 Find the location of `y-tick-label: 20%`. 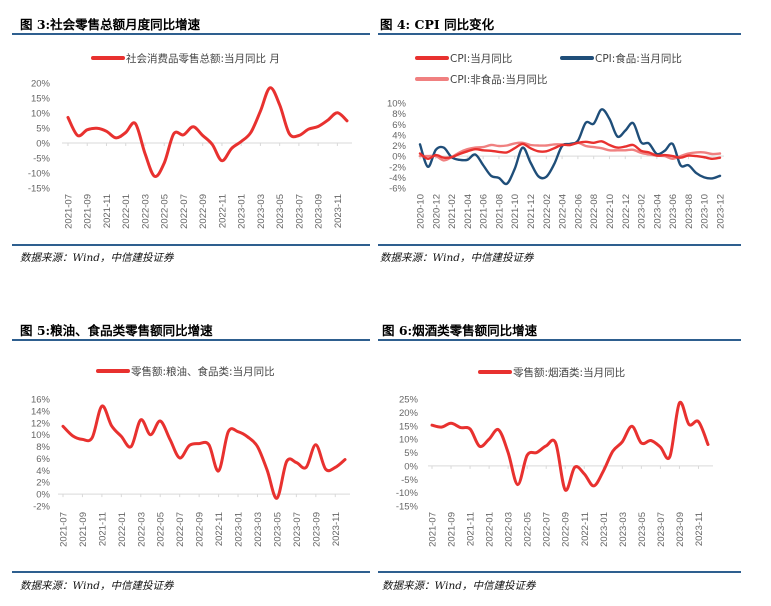

y-tick-label: 20% is located at coordinates (41, 84).